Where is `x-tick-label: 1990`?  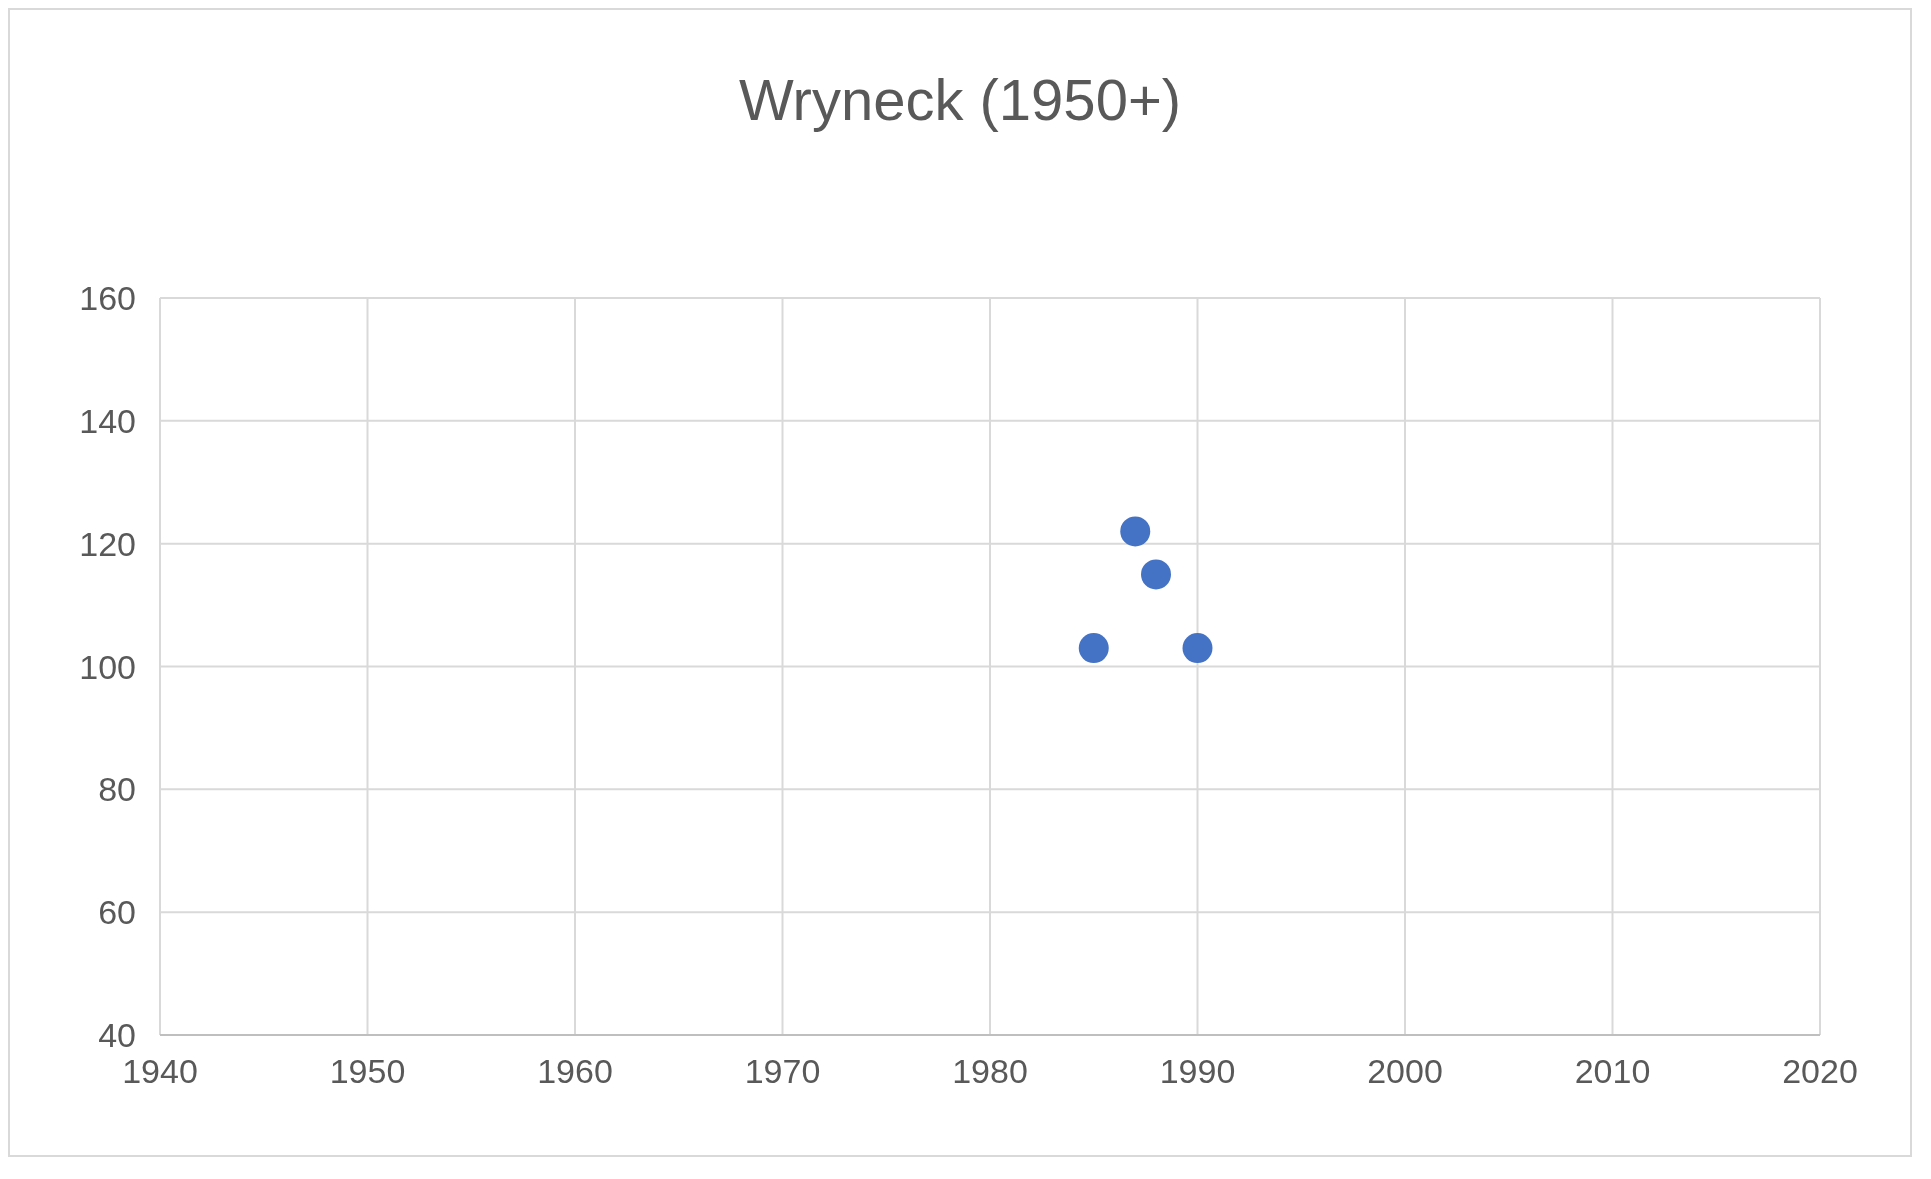 x-tick-label: 1990 is located at coordinates (1197, 1071).